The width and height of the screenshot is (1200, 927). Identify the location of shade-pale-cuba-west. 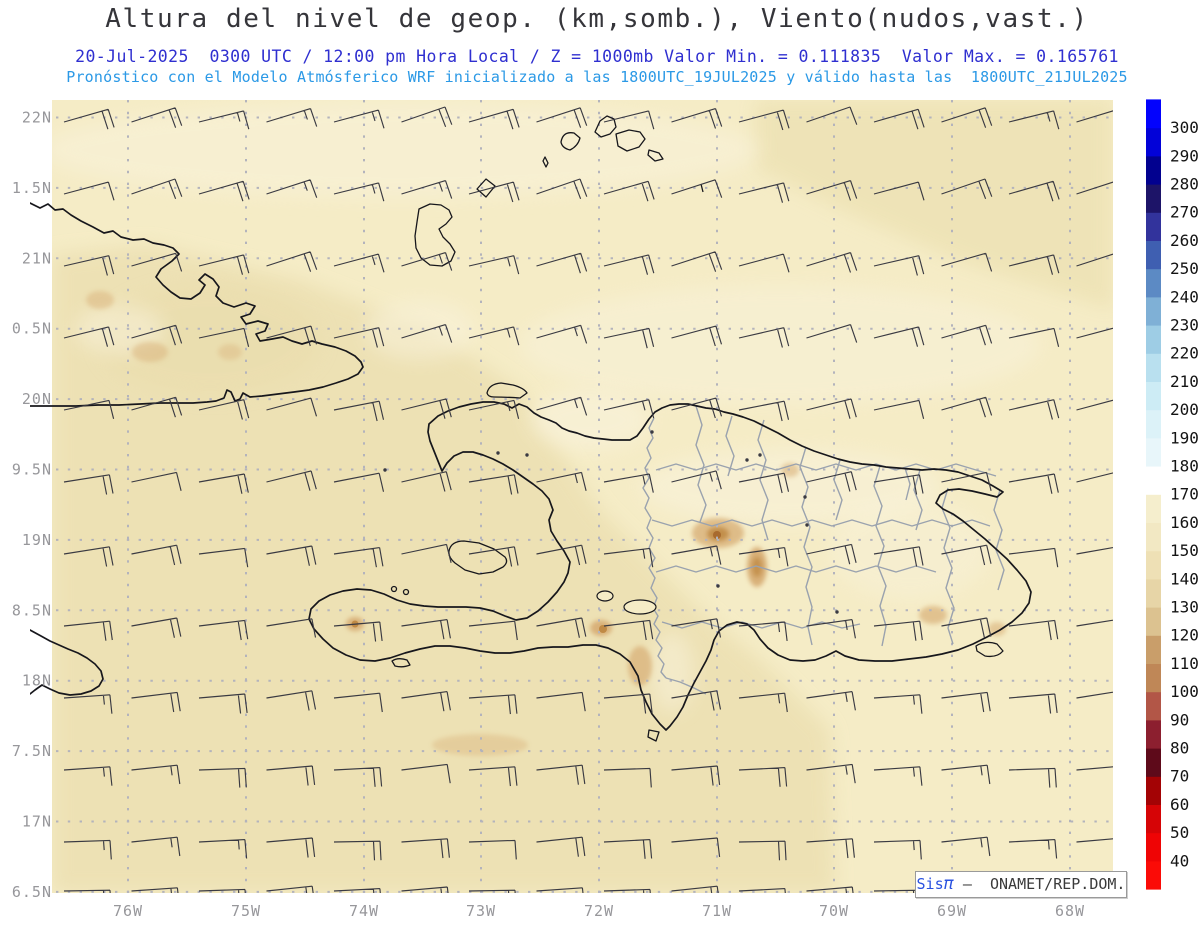
(120, 330).